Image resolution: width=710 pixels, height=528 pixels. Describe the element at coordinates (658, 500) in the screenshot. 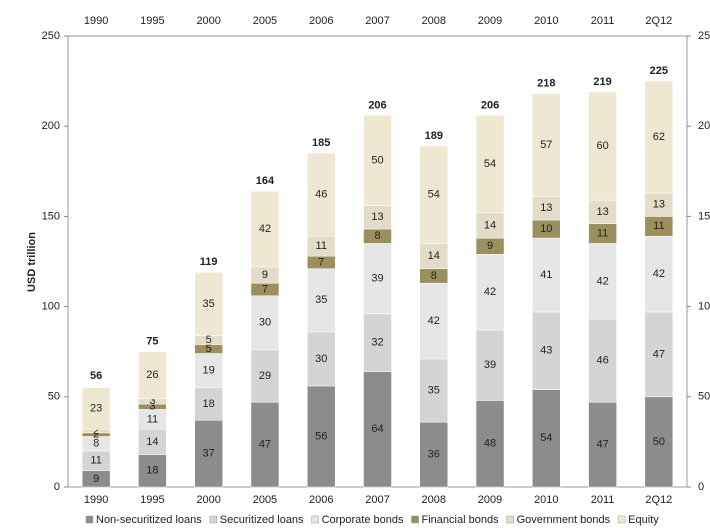

I see `x-tick-label: 2Q12` at that location.